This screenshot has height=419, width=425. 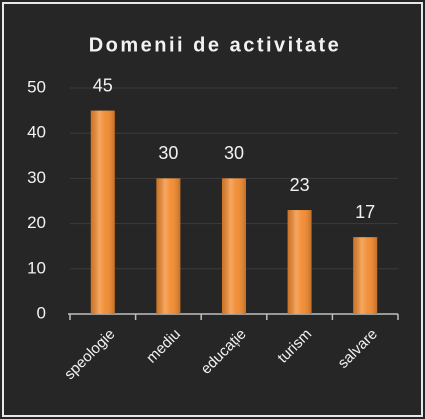 I want to click on y-tick-label: 30, so click(x=36, y=177).